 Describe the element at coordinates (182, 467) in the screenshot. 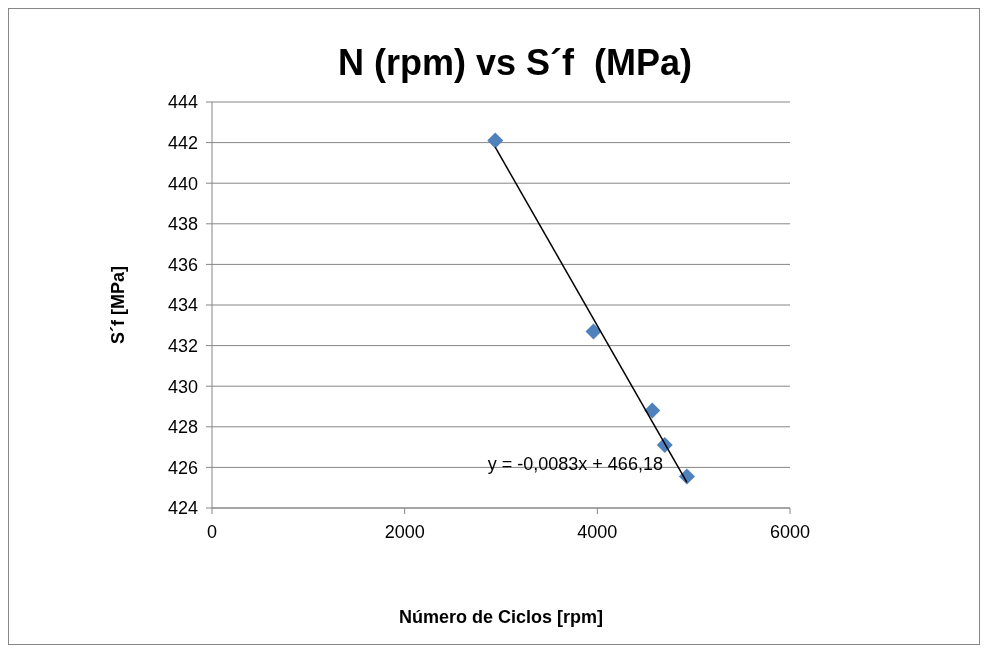

I see `y-tick-label: 426` at that location.